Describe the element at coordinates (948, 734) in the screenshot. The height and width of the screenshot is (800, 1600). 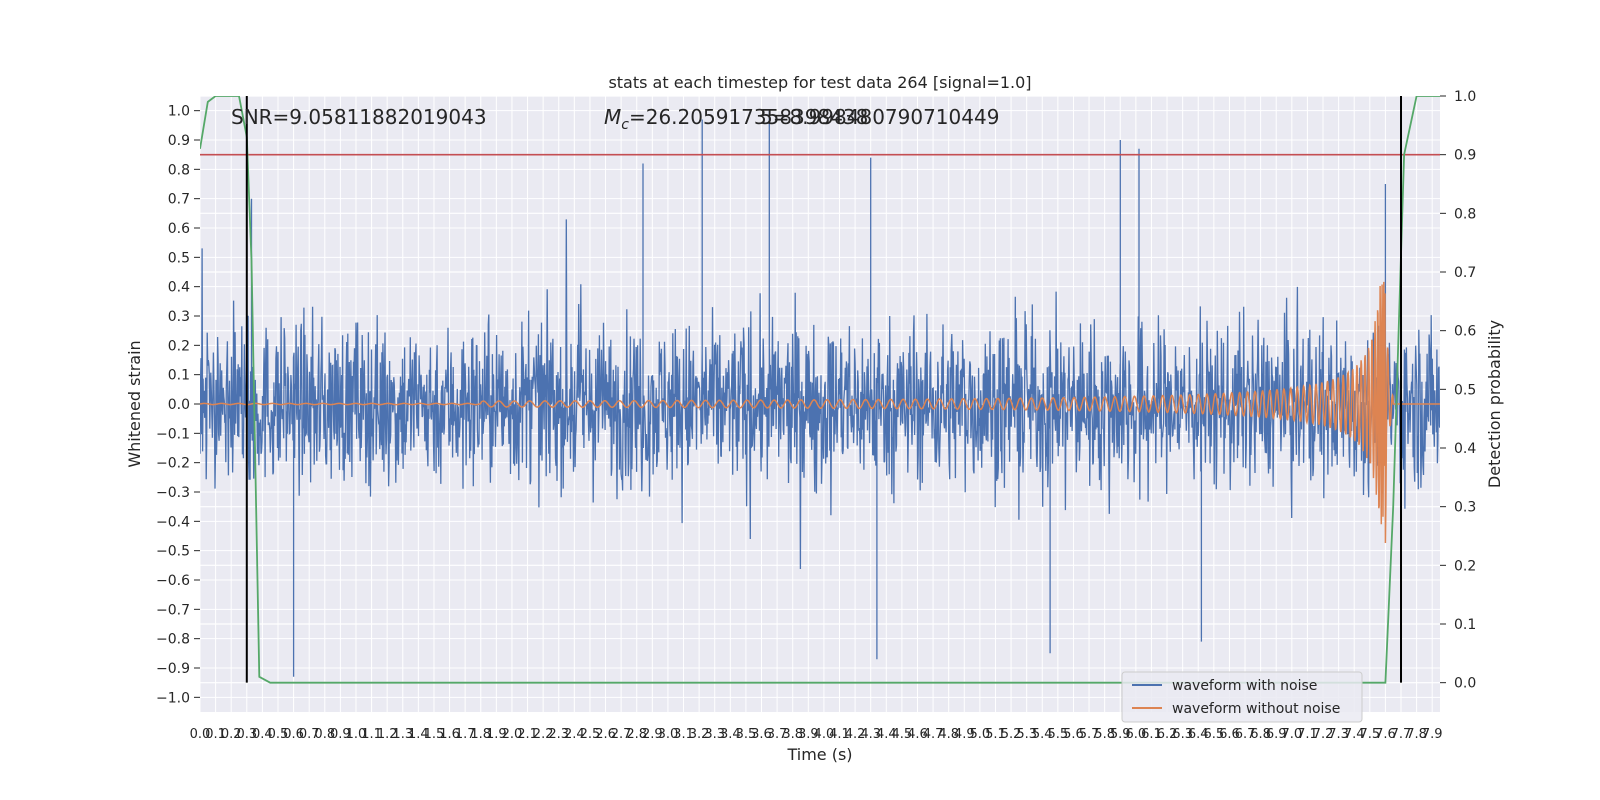
I see `x-tick-label: 4.8` at that location.